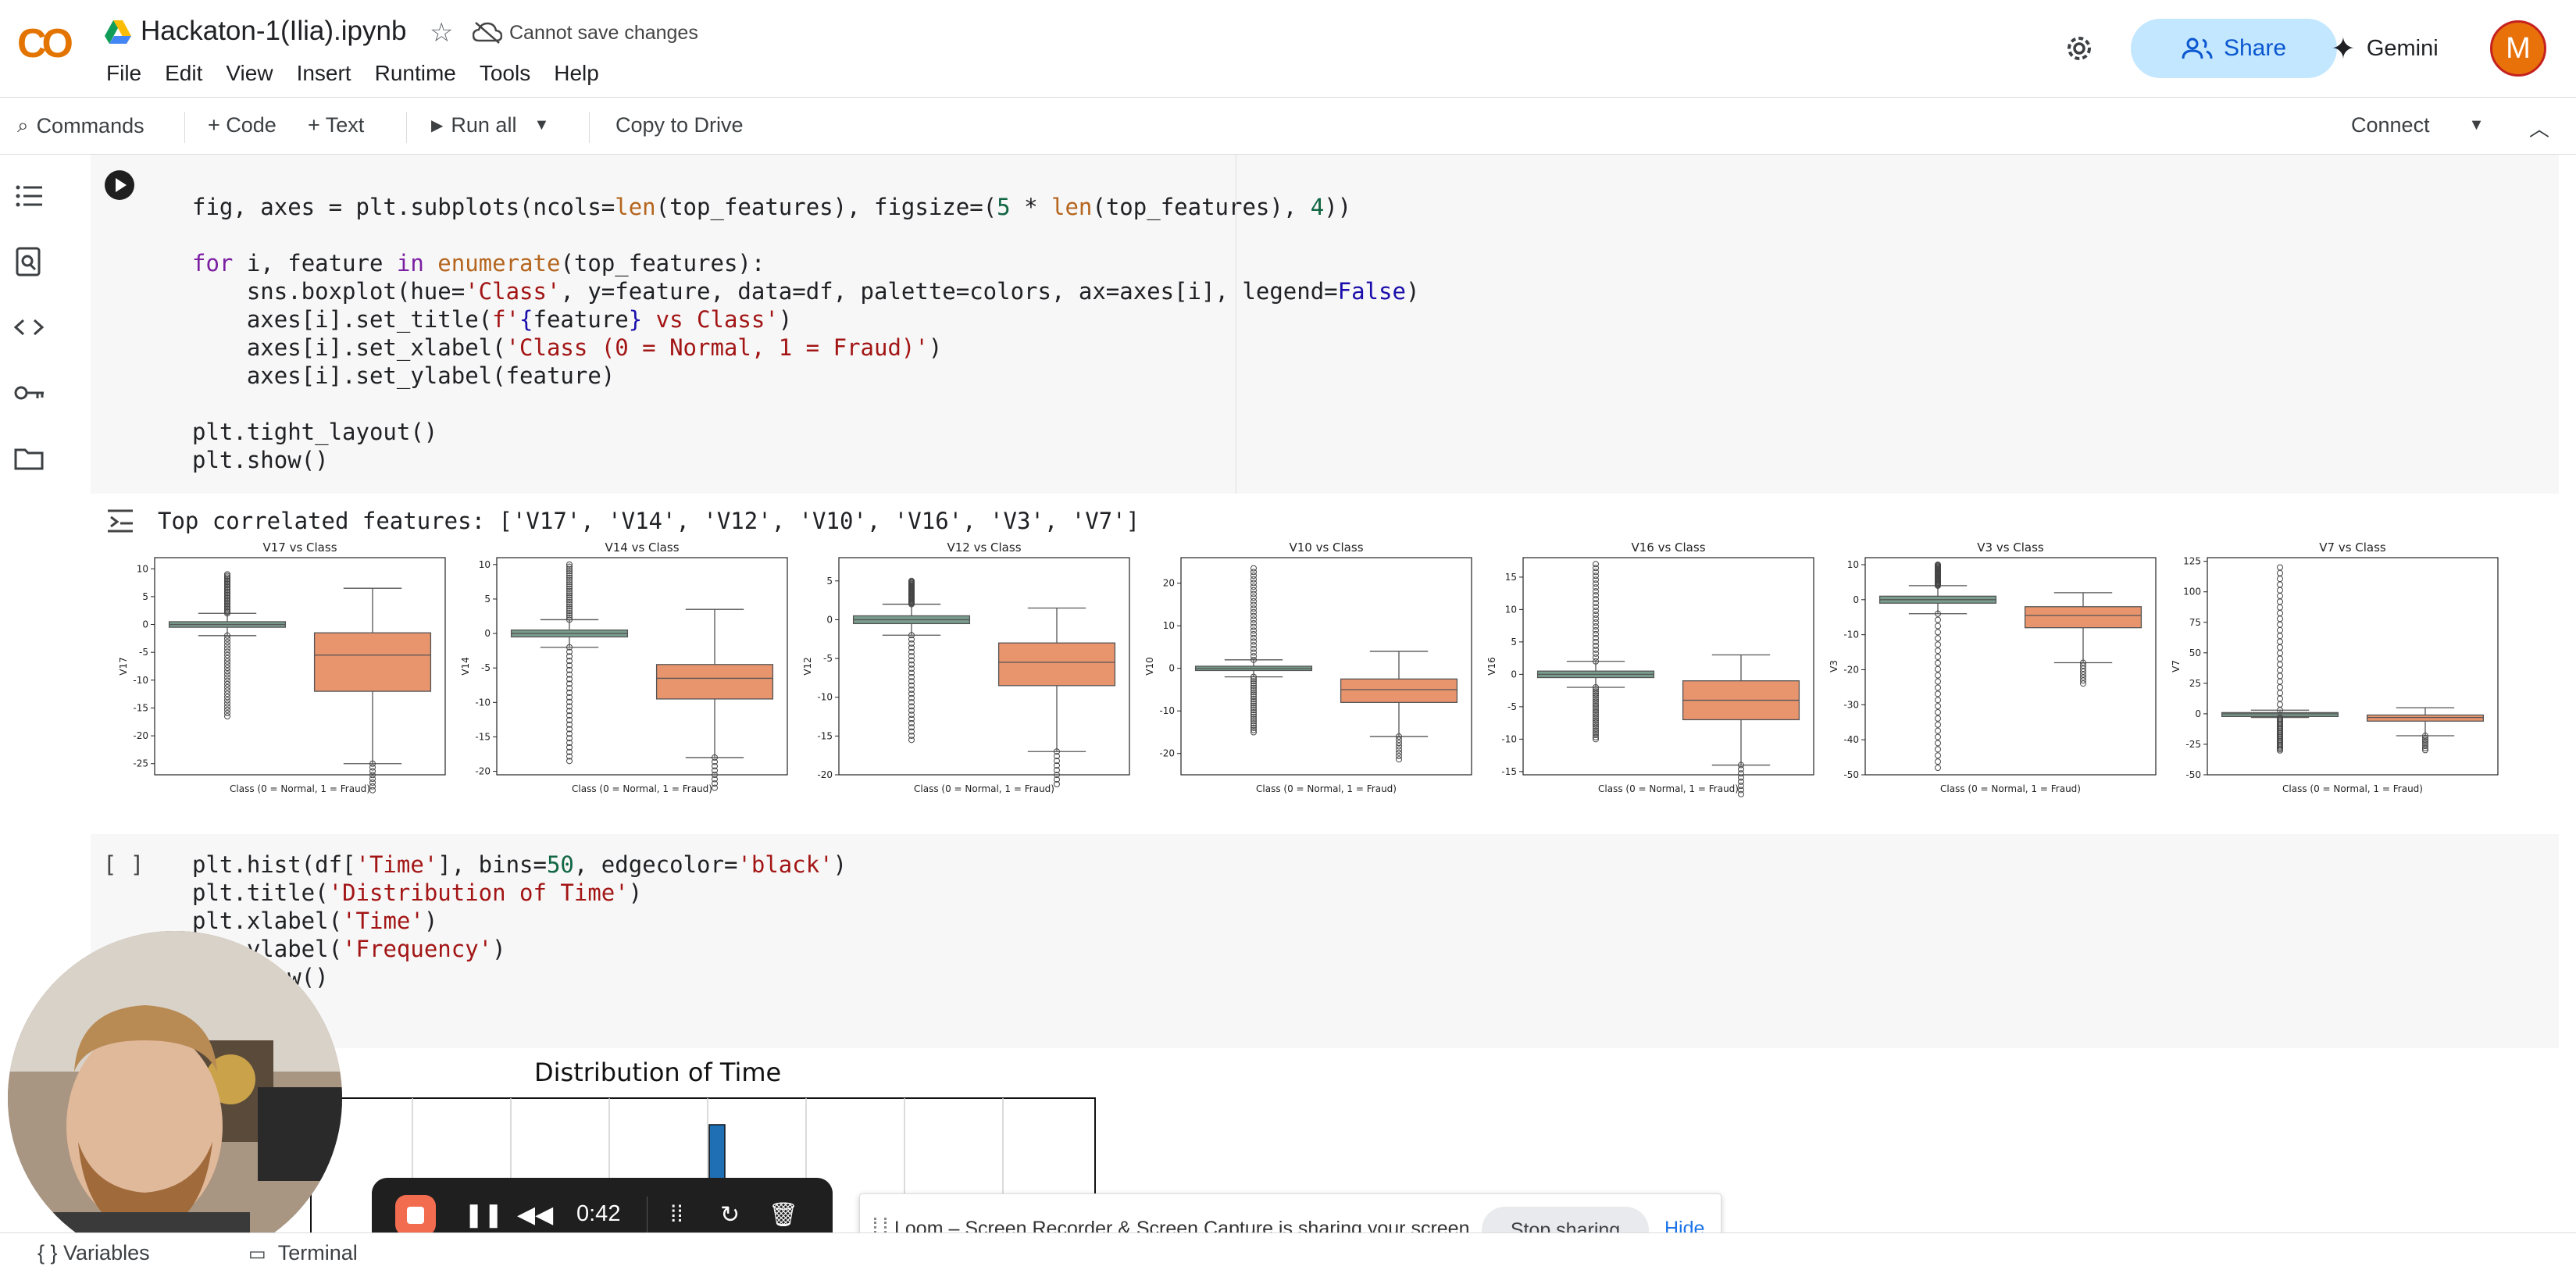 Image resolution: width=2576 pixels, height=1277 pixels. Describe the element at coordinates (93, 1253) in the screenshot. I see `variables-button: { } Variables` at that location.